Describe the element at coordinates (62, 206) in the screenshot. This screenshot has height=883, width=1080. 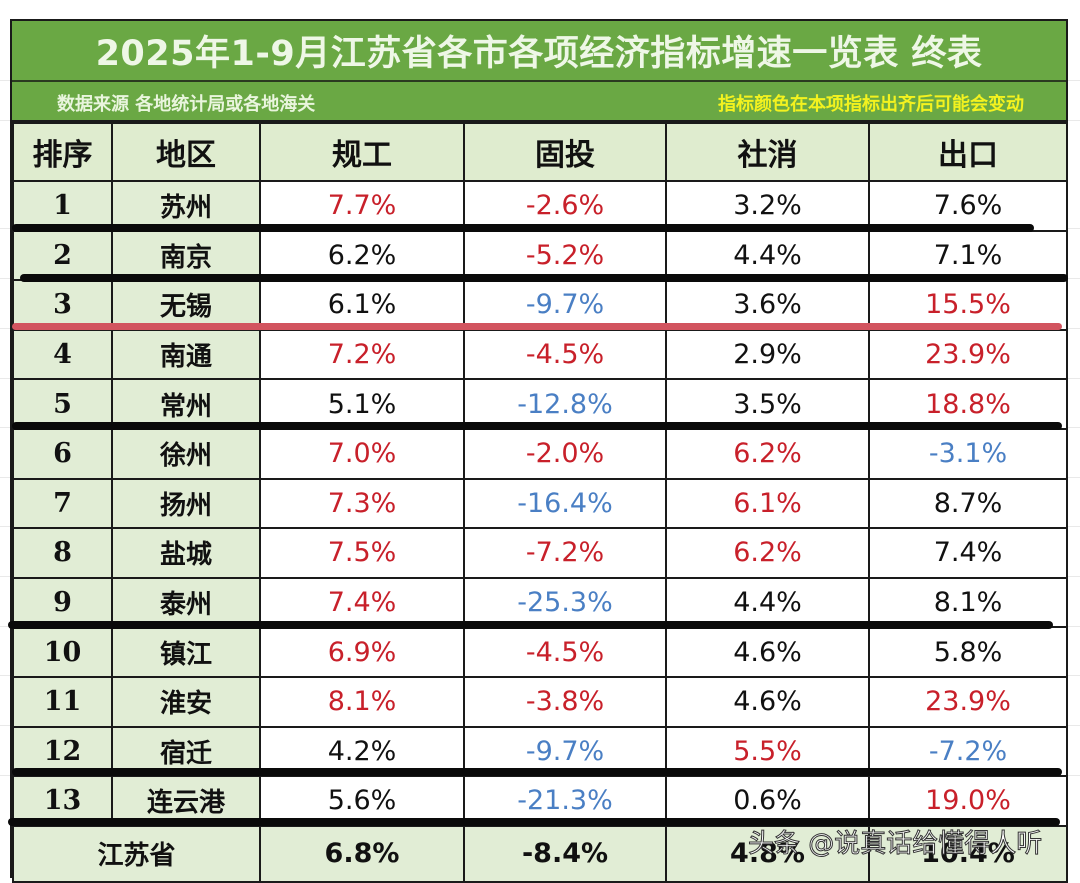
I see `rank-cell: 1` at that location.